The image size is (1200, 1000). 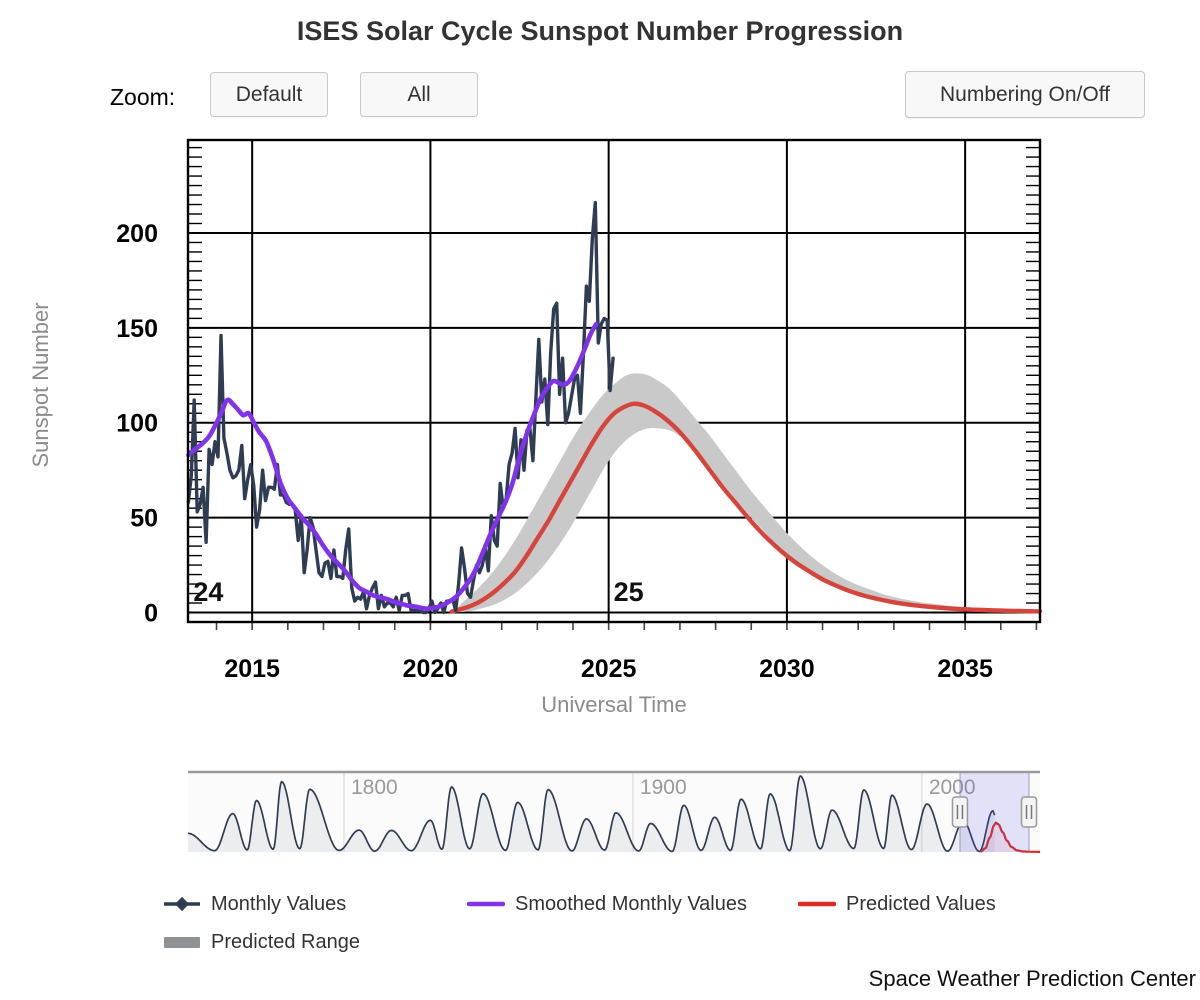 What do you see at coordinates (1029, 812) in the screenshot?
I see `navigator-handle-right` at bounding box center [1029, 812].